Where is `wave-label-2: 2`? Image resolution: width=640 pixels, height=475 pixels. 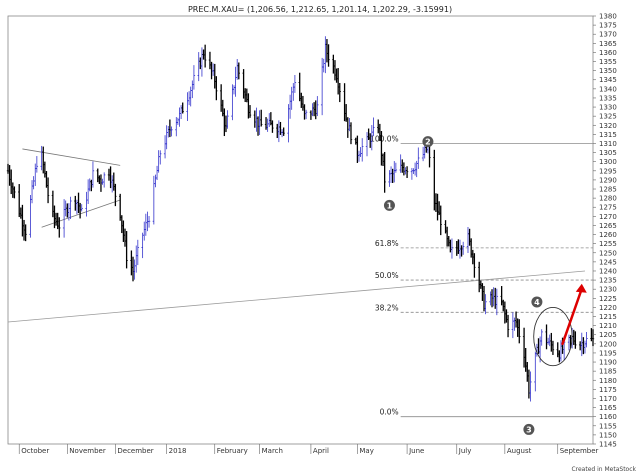
wave-label-2: 2 is located at coordinates (428, 142).